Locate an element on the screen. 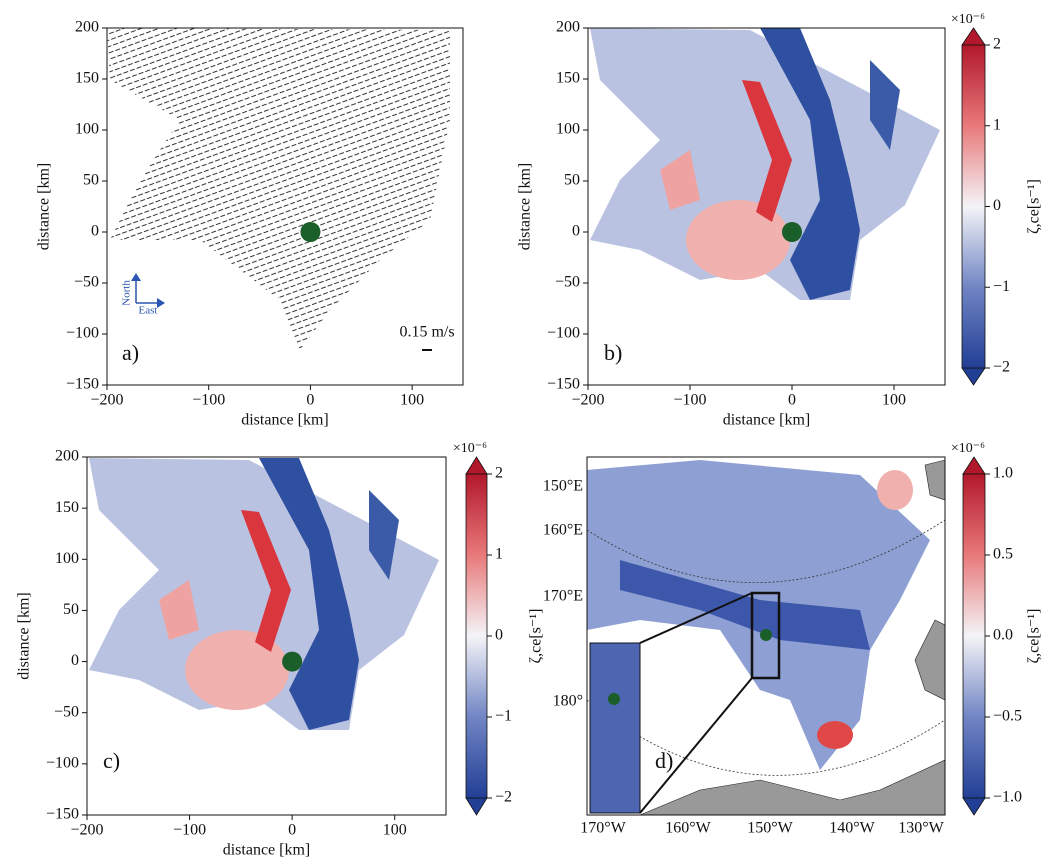 The width and height of the screenshot is (1059, 862). panel-label: b) is located at coordinates (613, 352).